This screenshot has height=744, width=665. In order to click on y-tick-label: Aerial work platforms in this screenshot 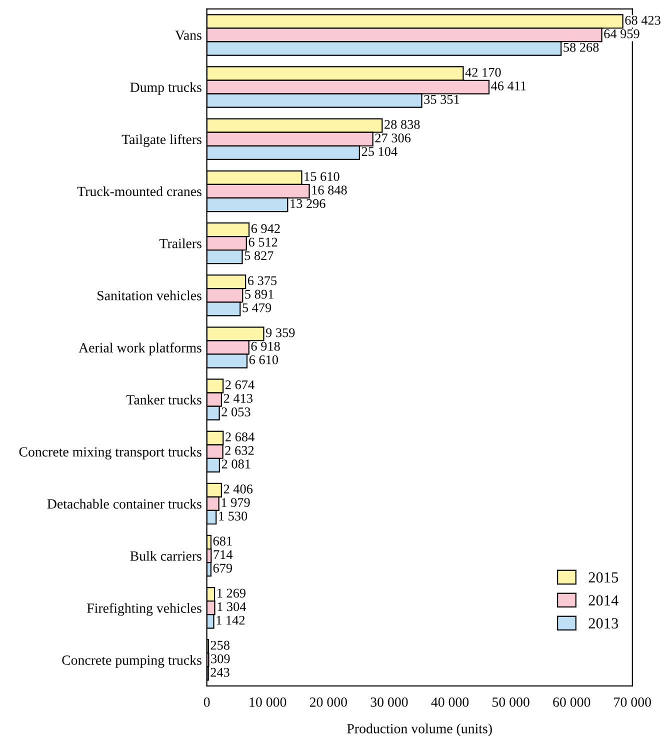, I will do `click(140, 349)`.